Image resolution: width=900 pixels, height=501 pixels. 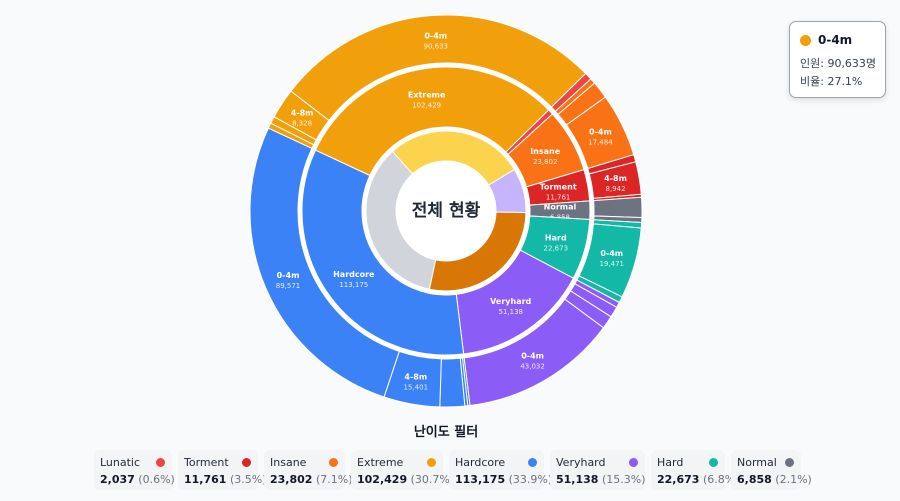 What do you see at coordinates (402, 470) in the screenshot?
I see `filter-chip-extreme: Extreme 102,429 (30.7%)` at bounding box center [402, 470].